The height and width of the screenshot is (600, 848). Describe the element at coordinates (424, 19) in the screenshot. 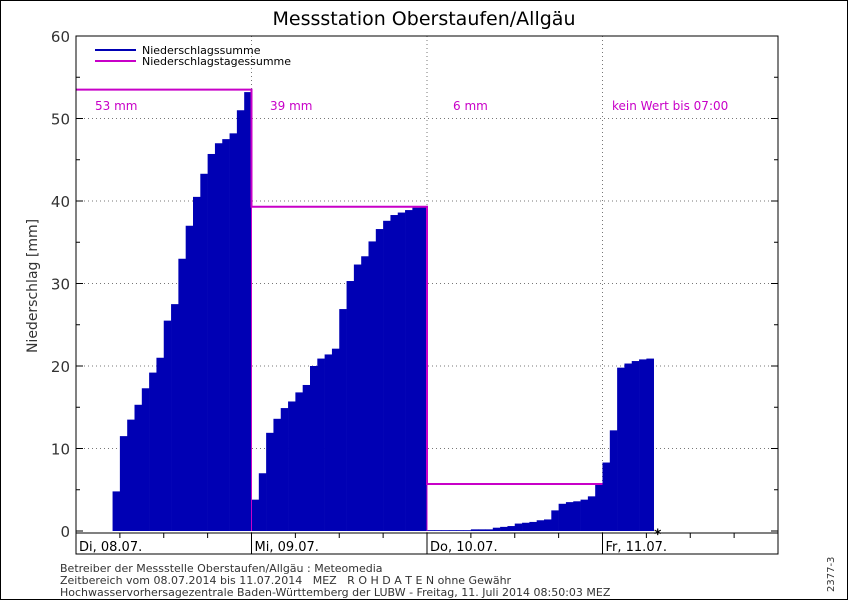

I see `chart-title: Messstation Oberstaufen/Allgäu` at that location.